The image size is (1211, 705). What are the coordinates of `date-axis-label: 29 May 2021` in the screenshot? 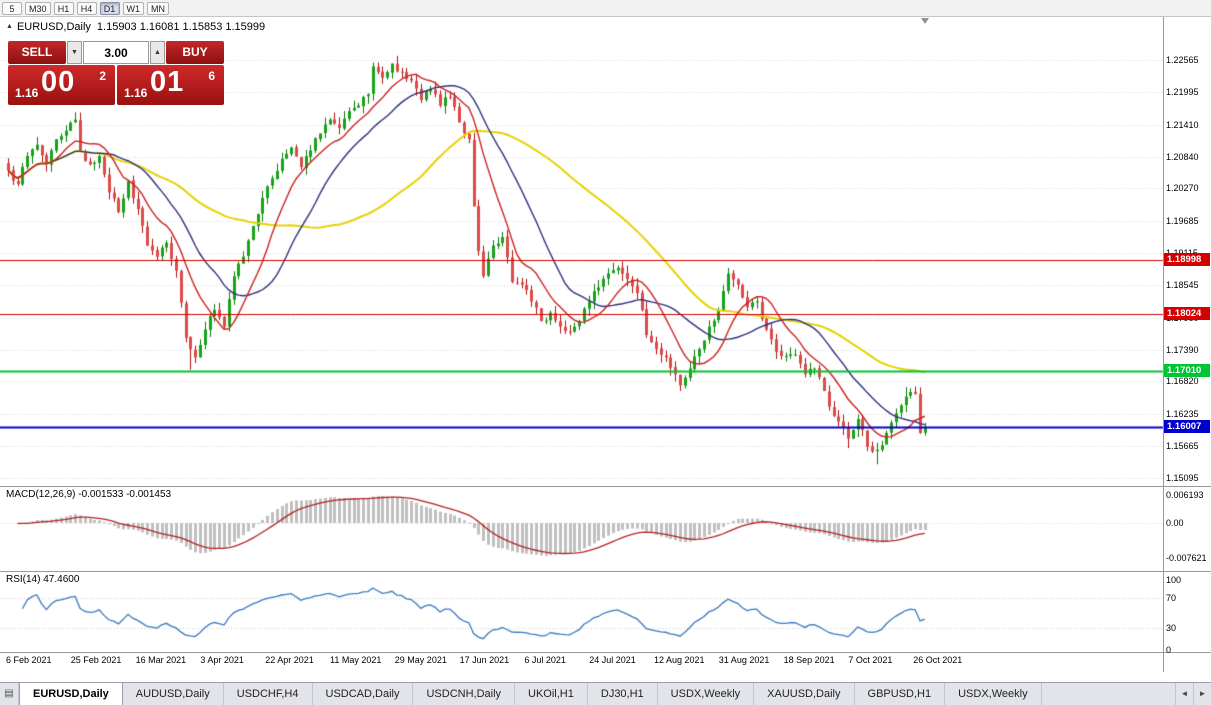 It's located at (420, 660).